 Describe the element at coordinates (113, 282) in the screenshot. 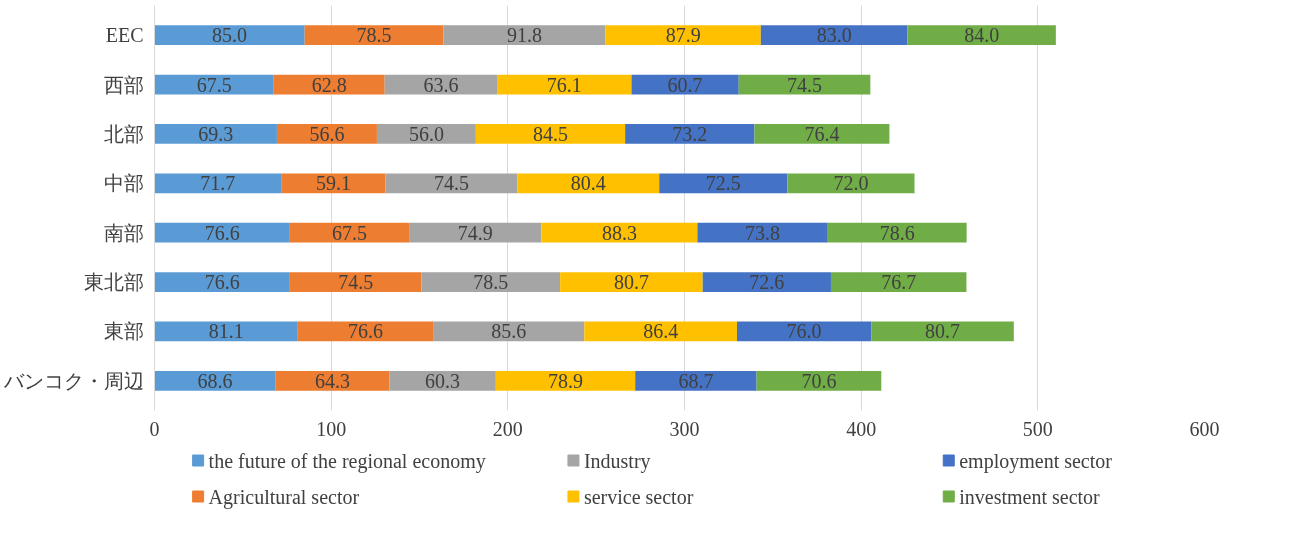

I see `y-tick-label: 東北部` at that location.